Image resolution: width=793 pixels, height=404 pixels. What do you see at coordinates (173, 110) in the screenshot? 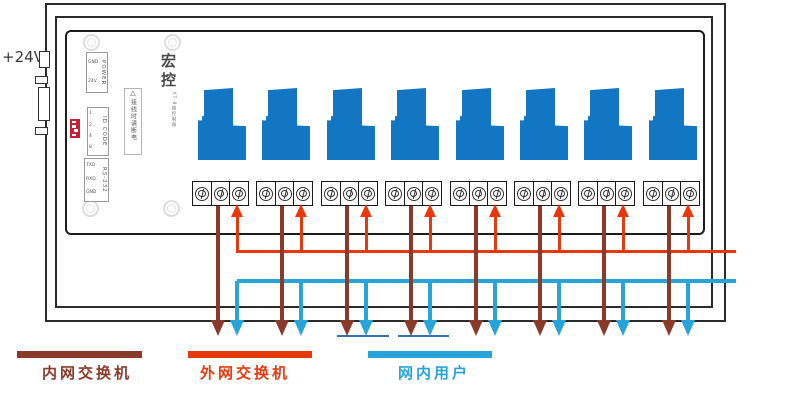
I see `brand-model-text: KT-8路控制器` at bounding box center [173, 110].